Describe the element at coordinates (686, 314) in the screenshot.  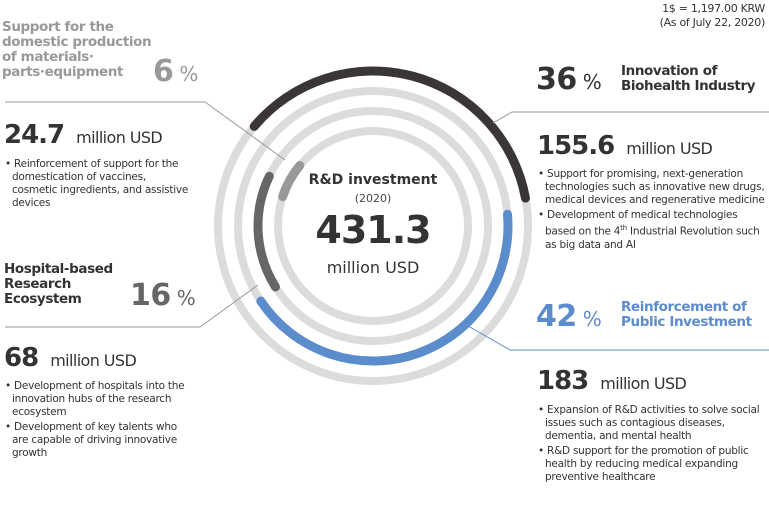
I see `public-label: Reinforcement of Public Investment` at that location.